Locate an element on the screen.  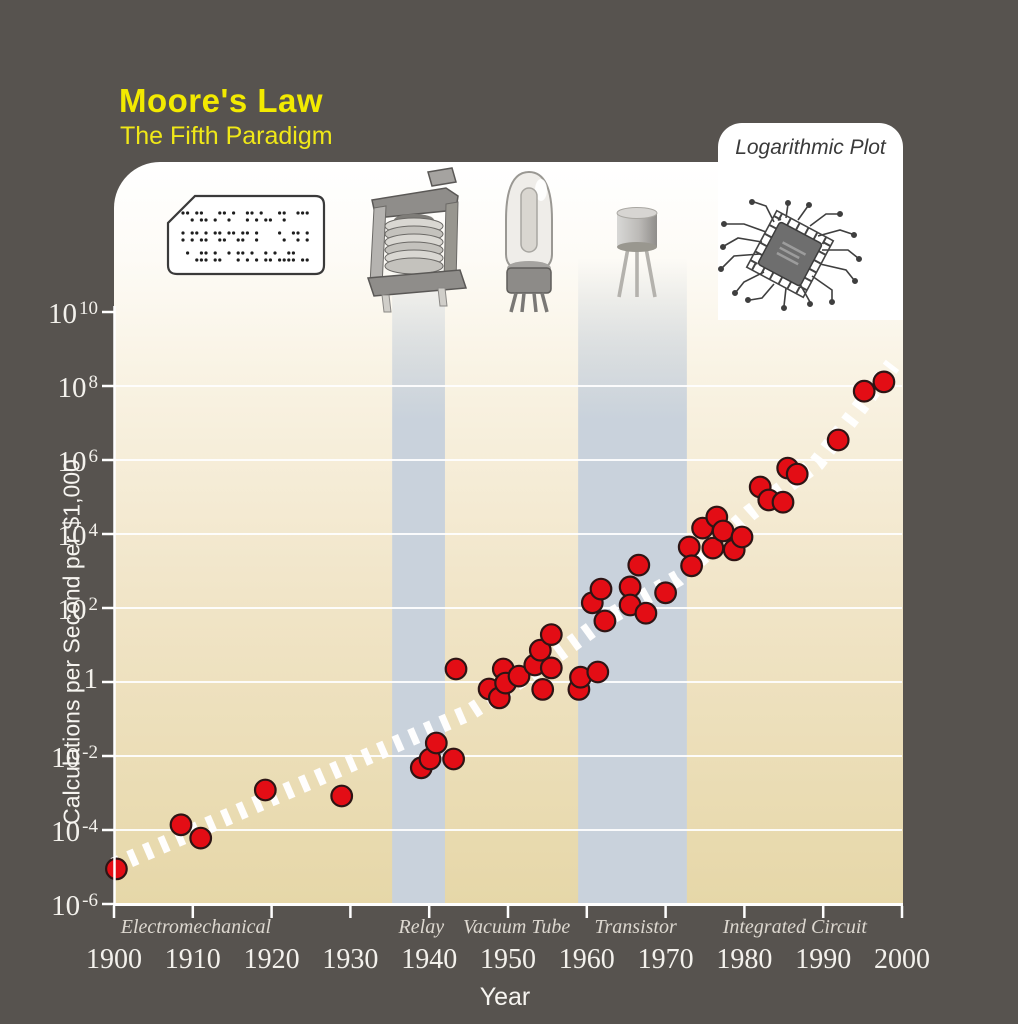
era-label: Vacuum Tube is located at coordinates (517, 927).